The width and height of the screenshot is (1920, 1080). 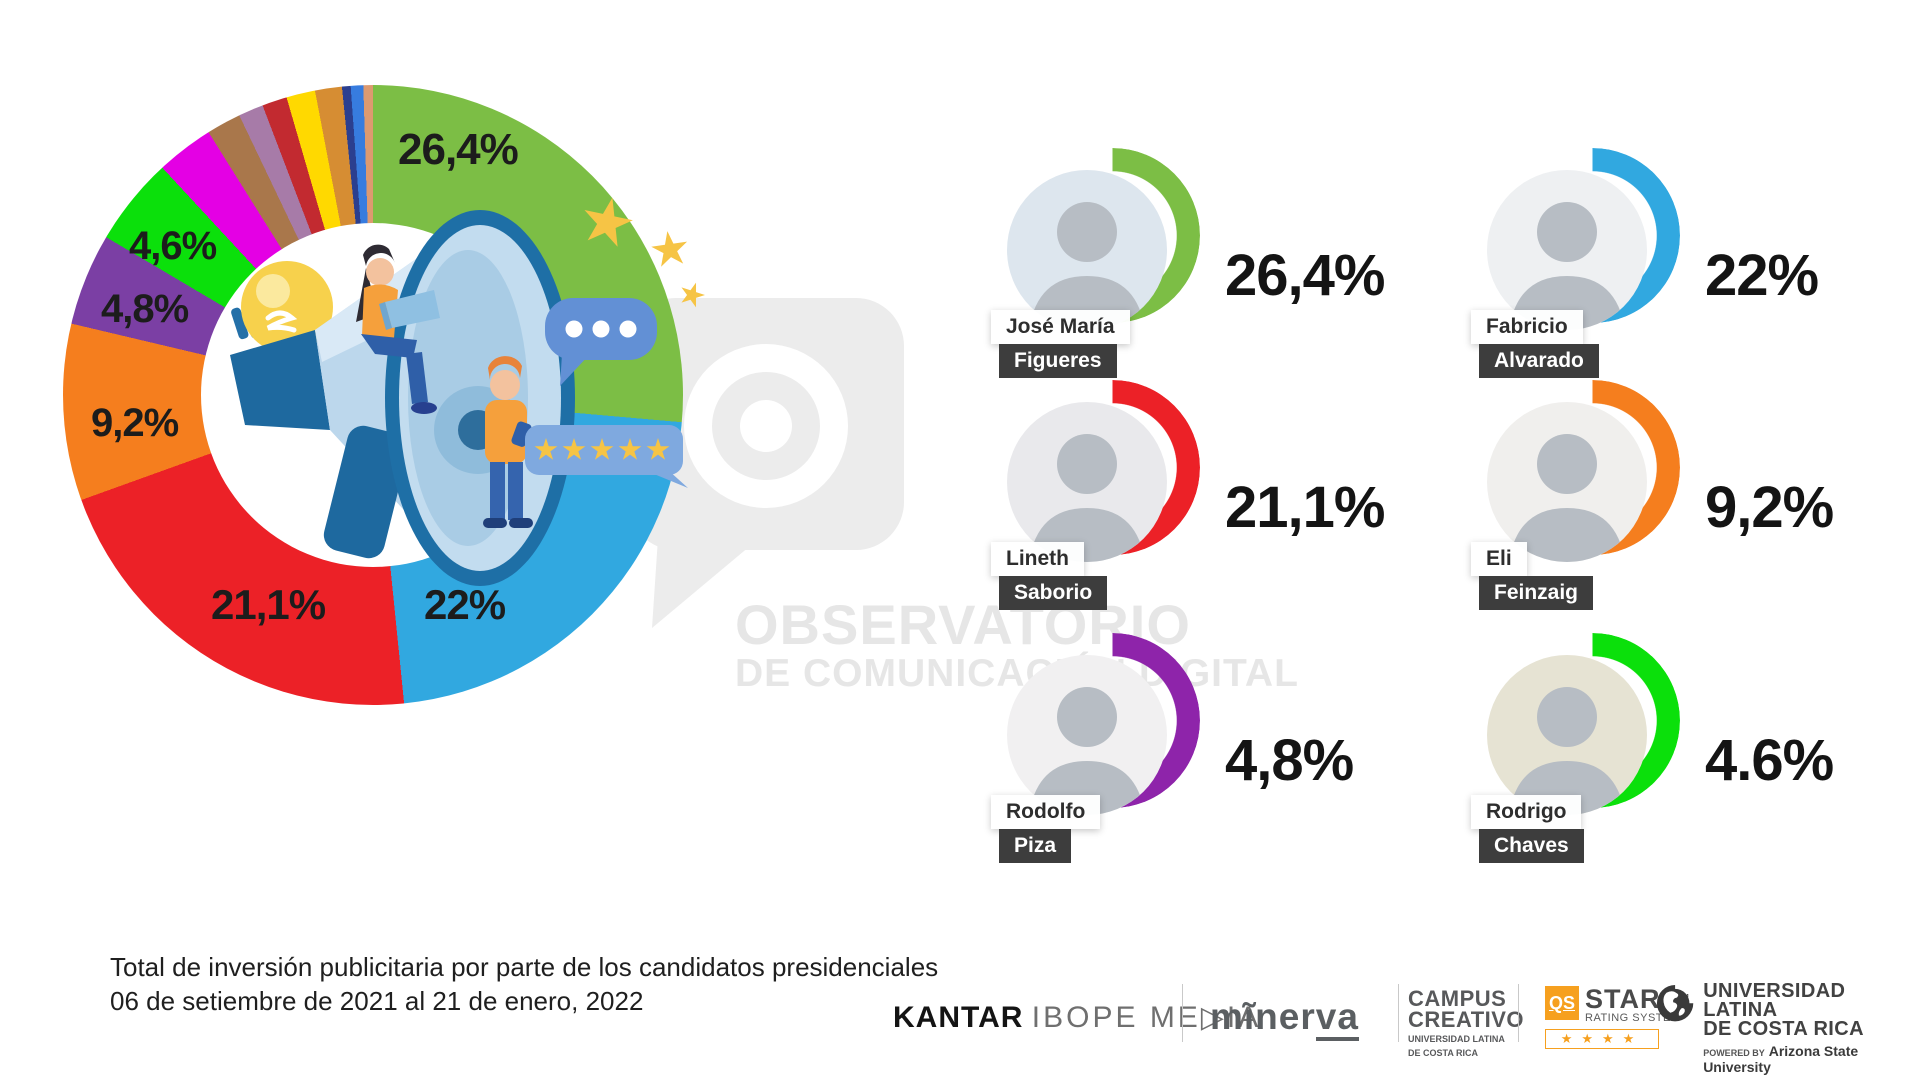 What do you see at coordinates (465, 604) in the screenshot?
I see `pie-label-alvarado: 22%` at bounding box center [465, 604].